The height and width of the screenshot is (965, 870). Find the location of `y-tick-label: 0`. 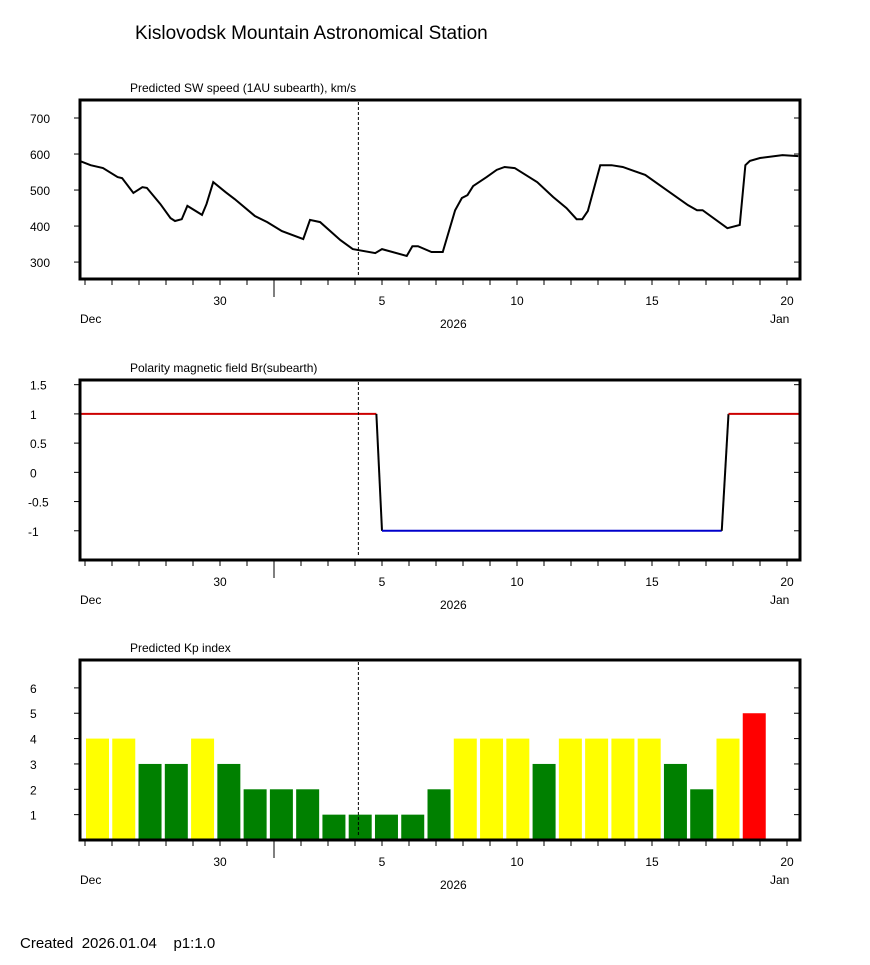

y-tick-label: 0 is located at coordinates (33, 473).